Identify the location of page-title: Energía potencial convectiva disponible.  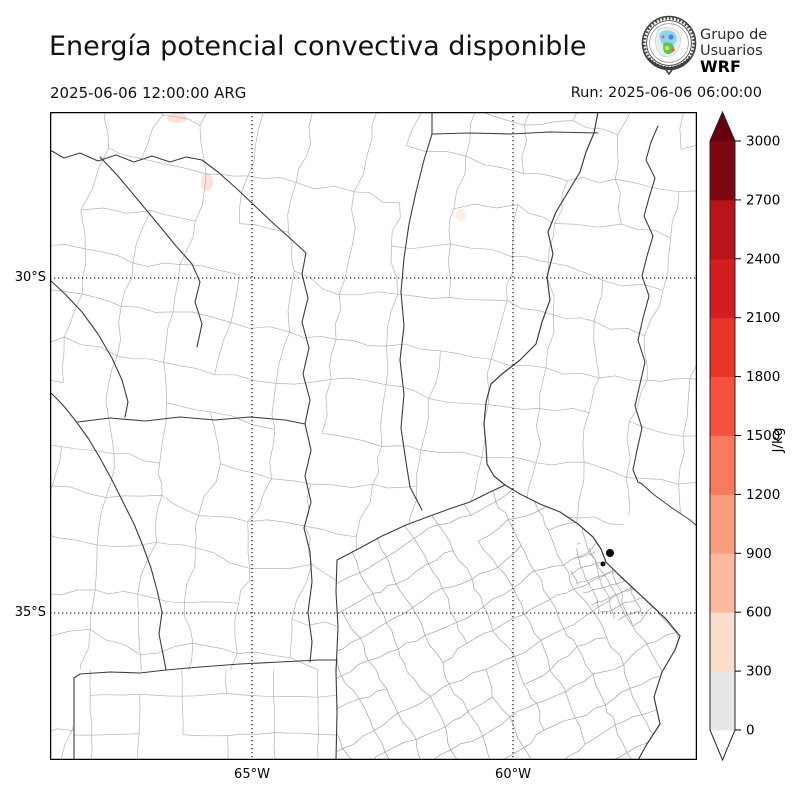
(318, 46).